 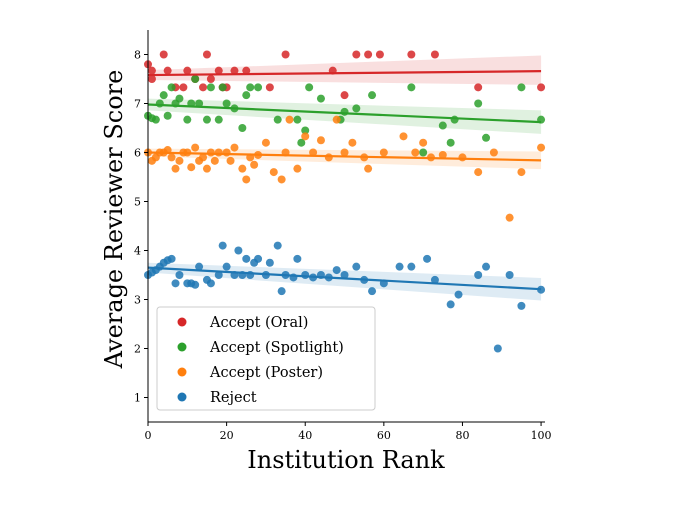 I want to click on y-tick-label: 3, so click(x=137, y=300).